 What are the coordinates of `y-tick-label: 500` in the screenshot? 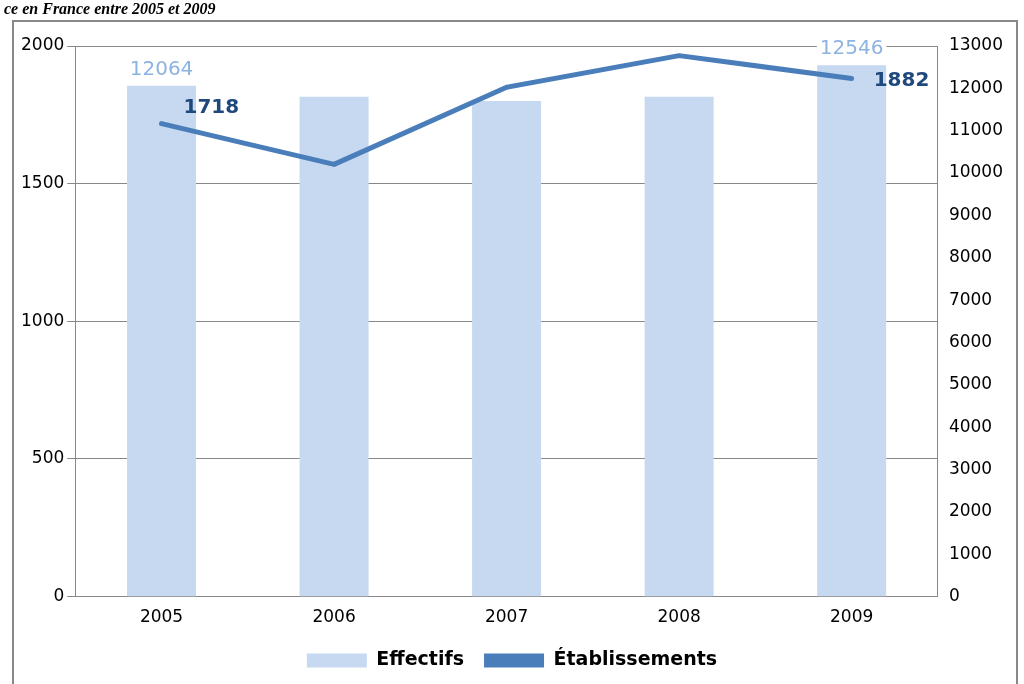 It's located at (48, 457).